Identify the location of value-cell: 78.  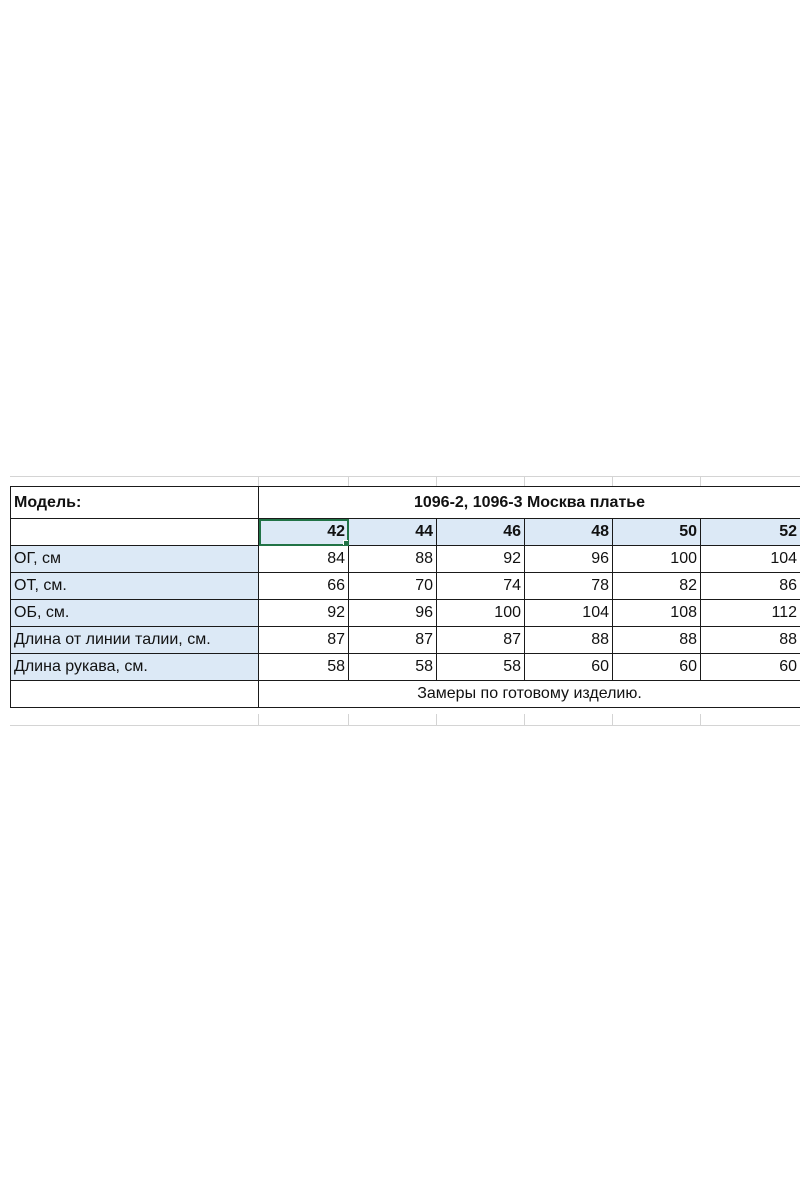
(568, 586).